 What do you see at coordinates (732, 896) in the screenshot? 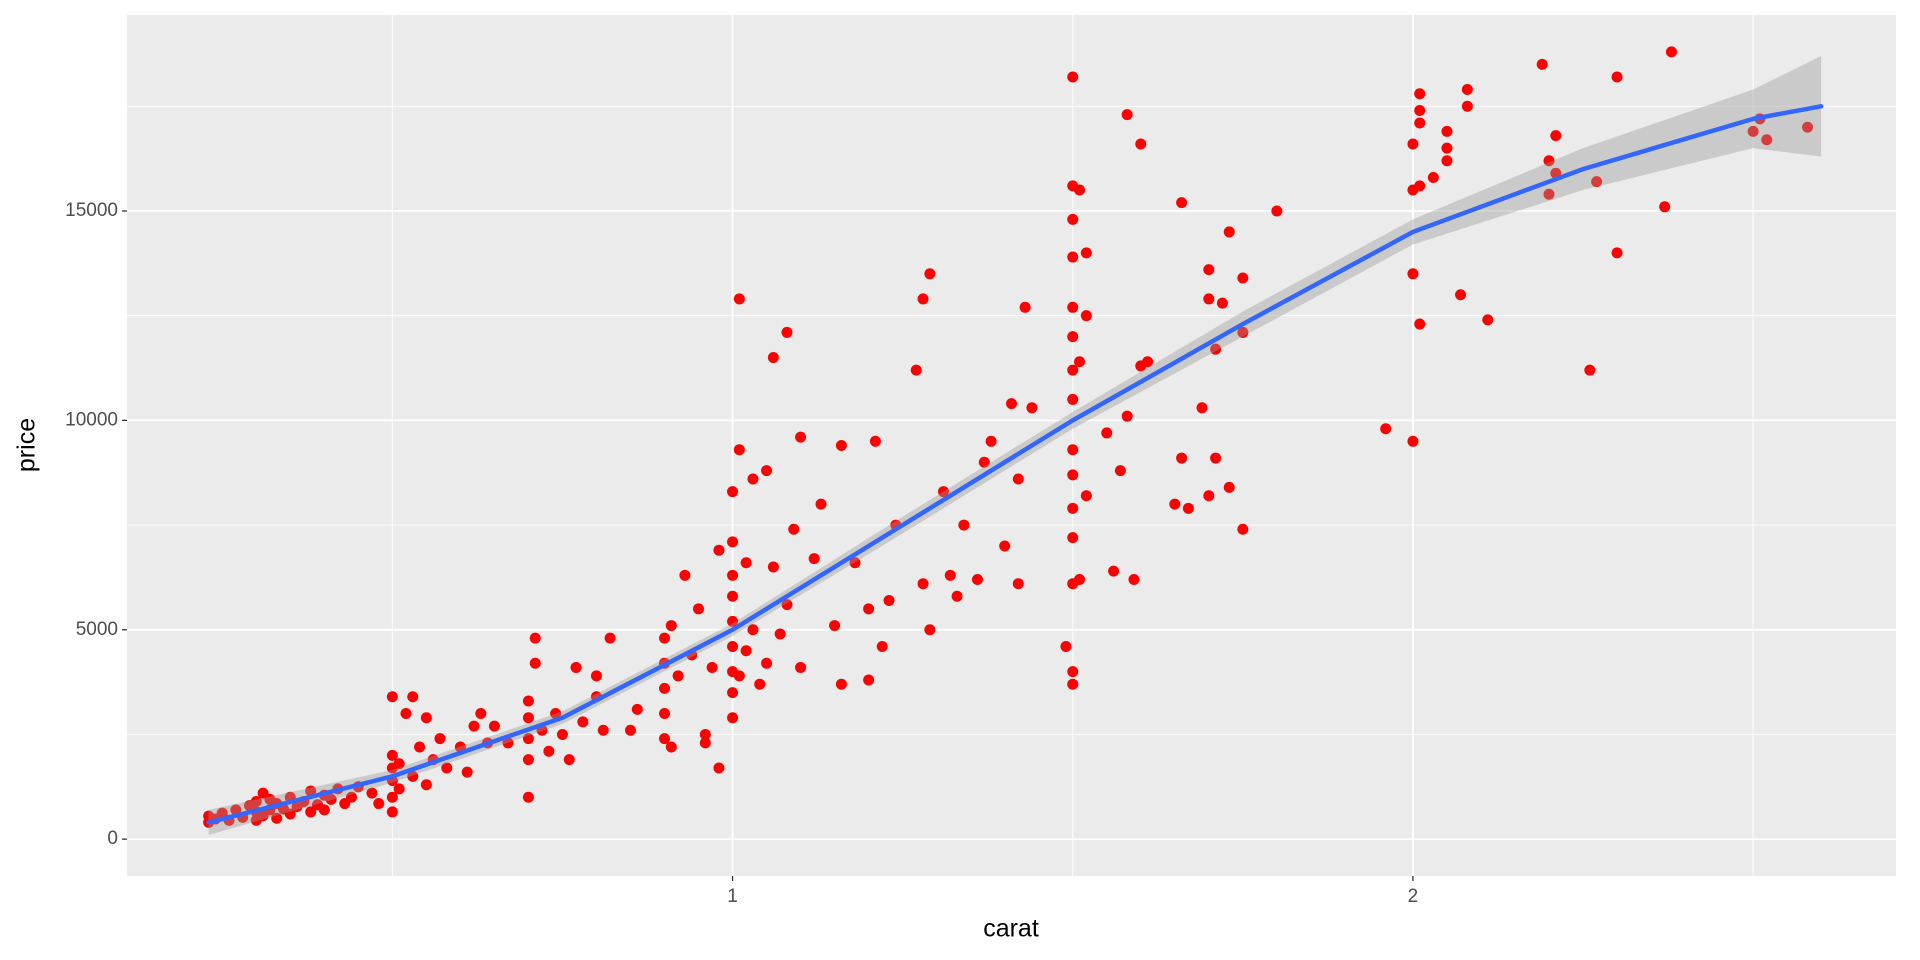
I see `x-tick-label: 1` at bounding box center [732, 896].